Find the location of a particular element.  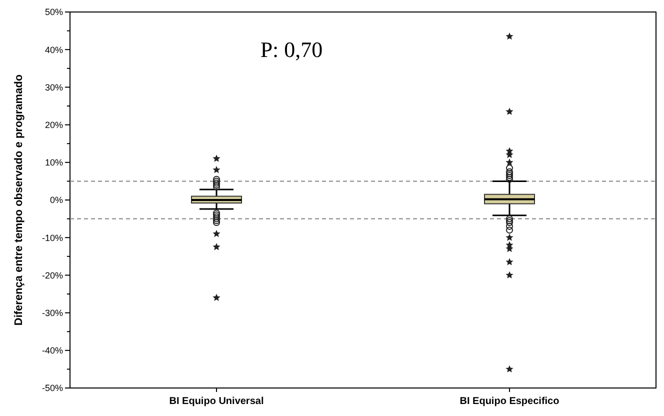

y-tick-label: 0% is located at coordinates (56, 200).